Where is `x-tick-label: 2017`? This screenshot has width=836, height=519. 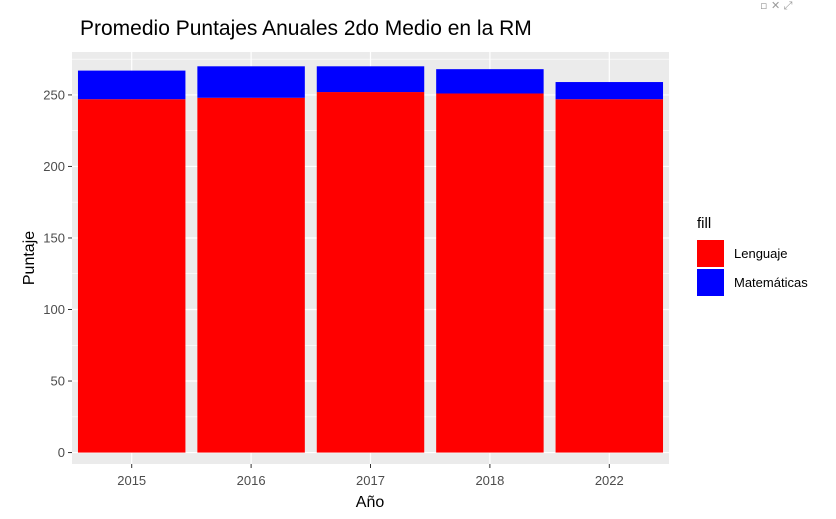
x-tick-label: 2017 is located at coordinates (370, 480).